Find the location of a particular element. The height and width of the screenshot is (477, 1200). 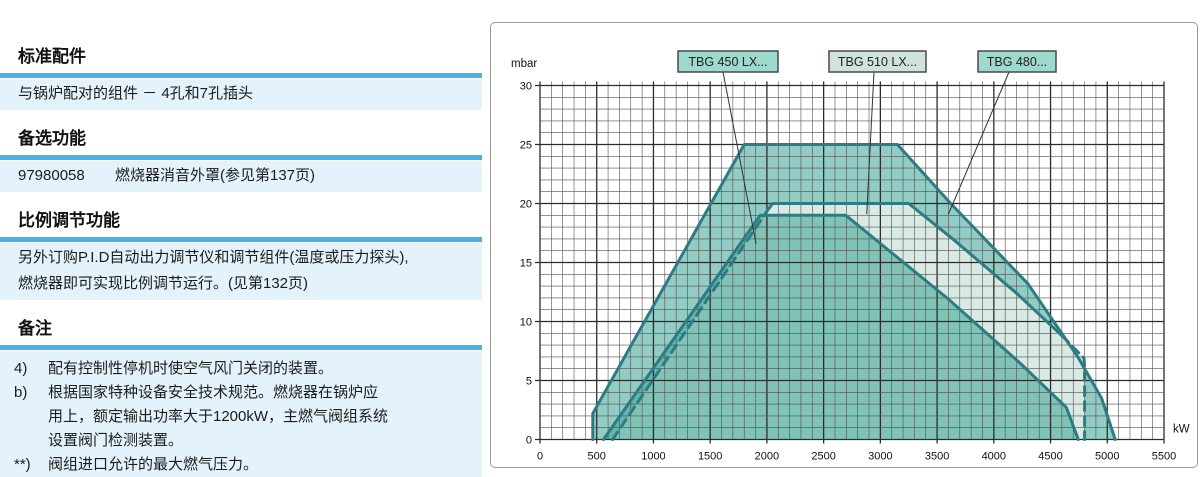

section-heading: 备选功能 is located at coordinates (52, 138).